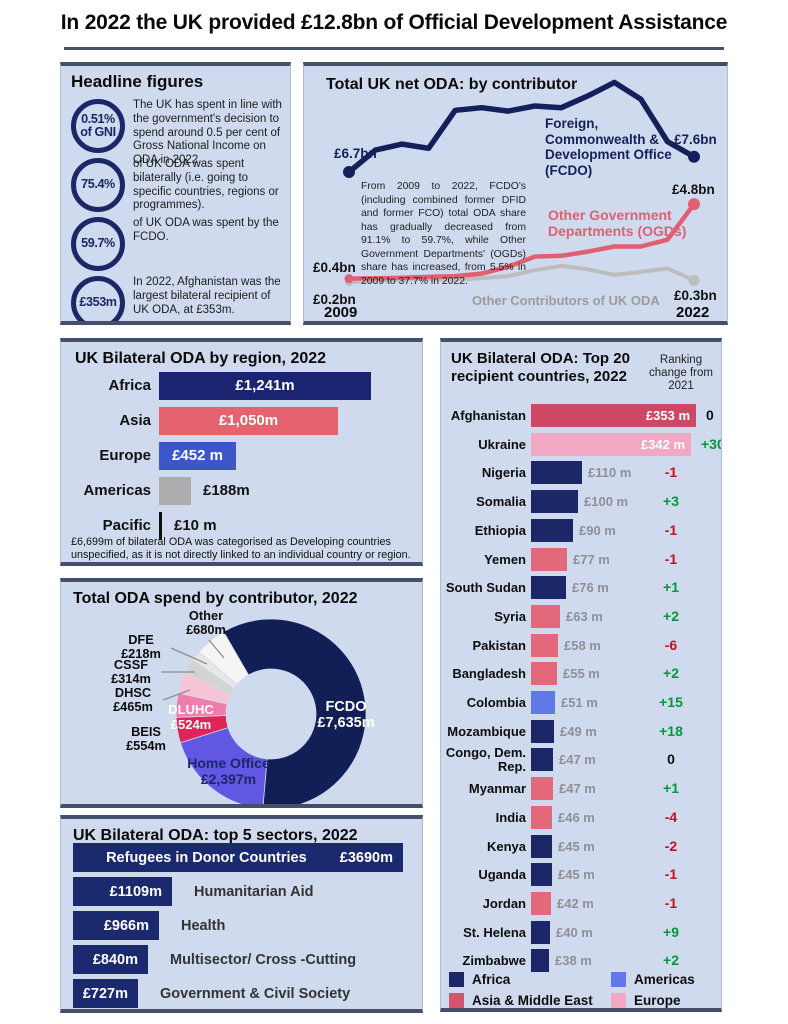  I want to click on stat-value: 59.7%, so click(98, 243).